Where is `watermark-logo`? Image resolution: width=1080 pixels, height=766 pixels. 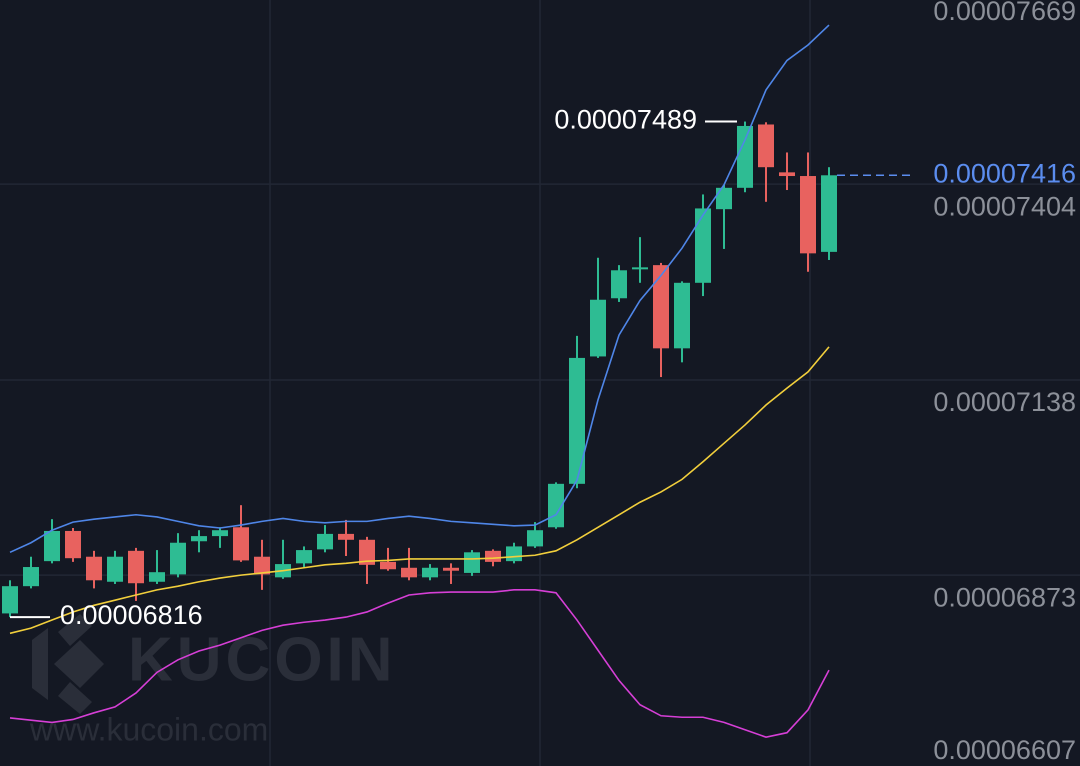 watermark-logo is located at coordinates (68, 664).